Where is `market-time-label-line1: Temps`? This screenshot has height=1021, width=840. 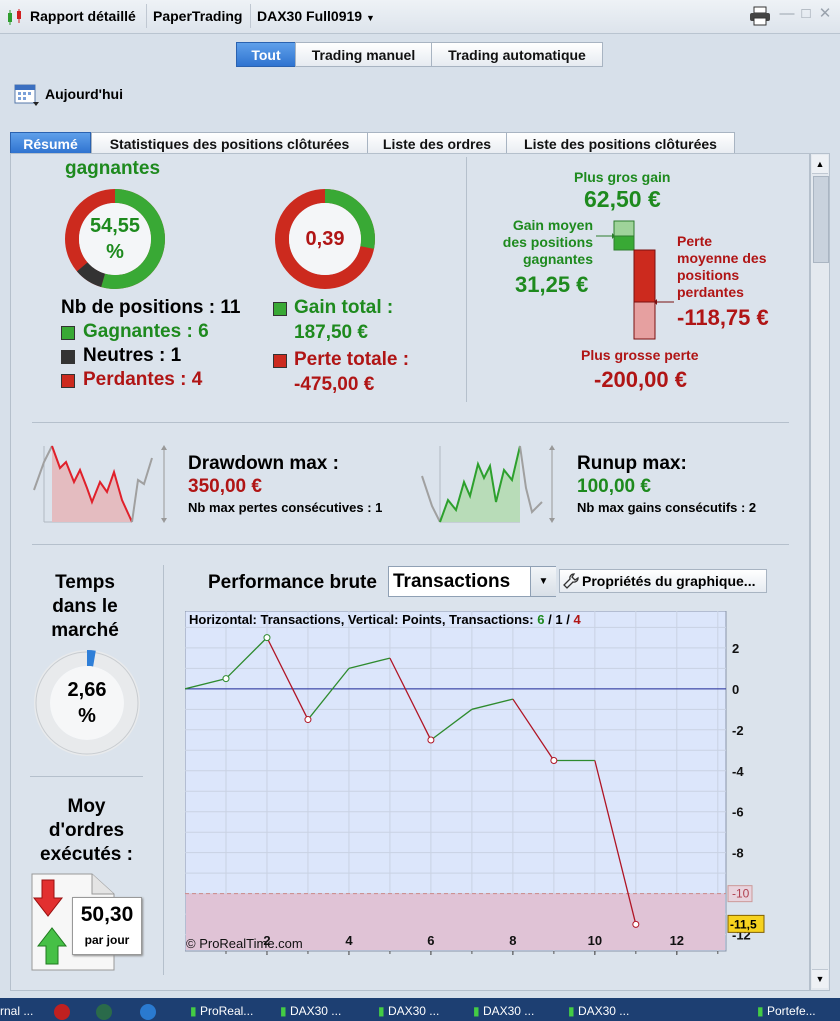
market-time-label-line1: Temps is located at coordinates (85, 582).